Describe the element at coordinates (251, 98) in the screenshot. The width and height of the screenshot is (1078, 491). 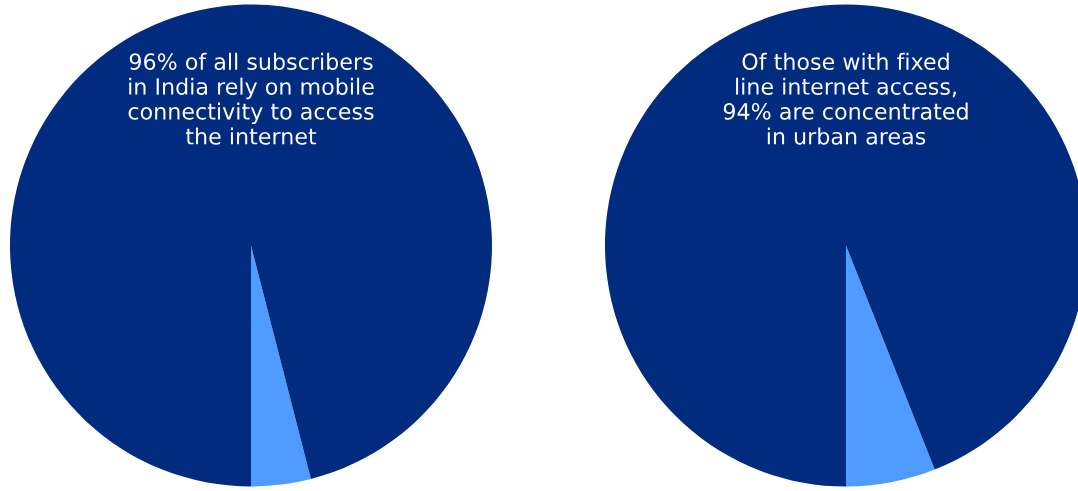
I see `text: 96% of all subscribers in India rely on mobile connectivity to access the internet` at that location.